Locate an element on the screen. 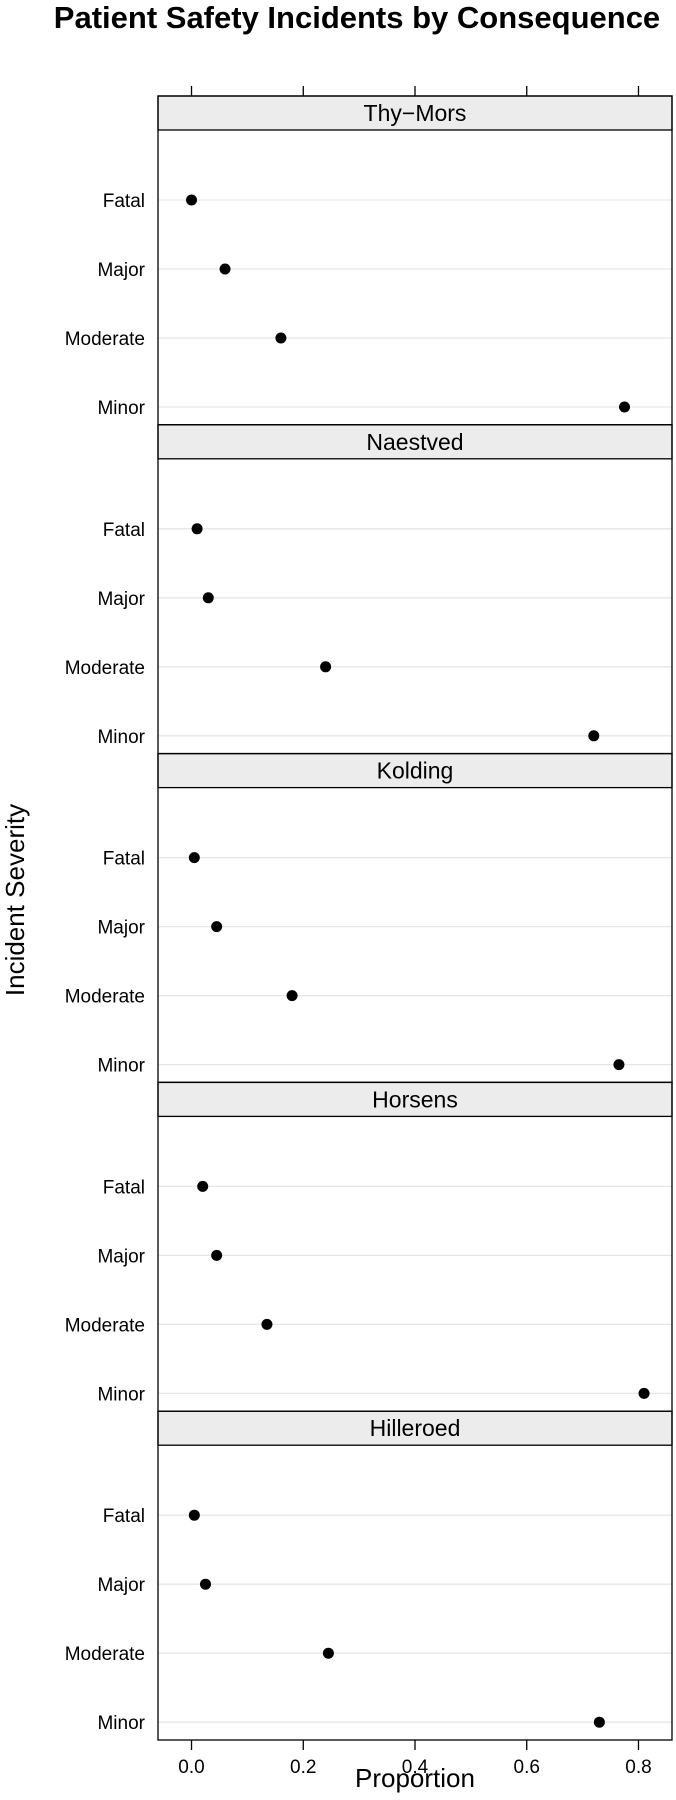  x-tick-label: 0.8 is located at coordinates (638, 1767).